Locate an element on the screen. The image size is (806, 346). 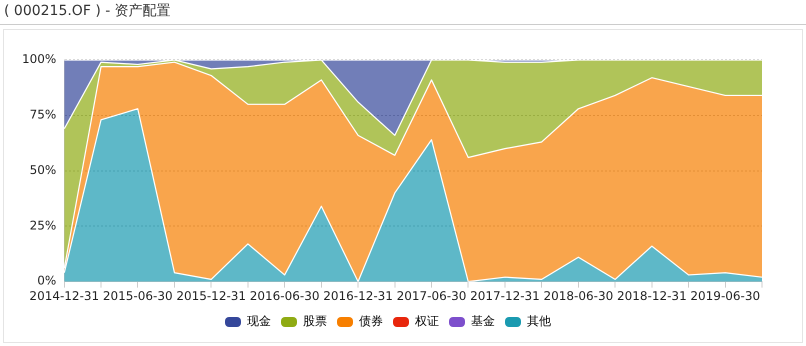
x-tick-label: 2016-12-31 is located at coordinates (358, 295).